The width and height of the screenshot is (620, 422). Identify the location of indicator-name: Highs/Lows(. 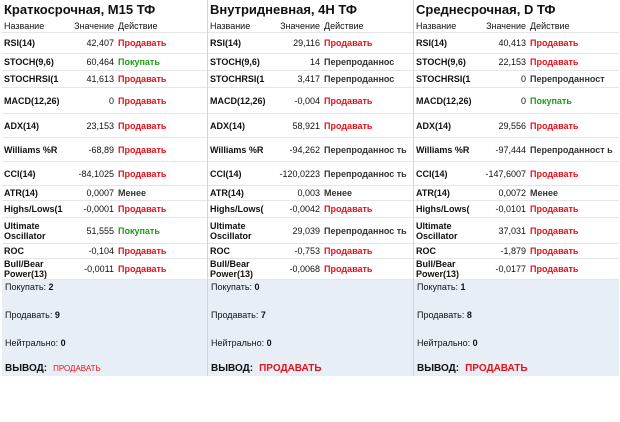
(445, 209).